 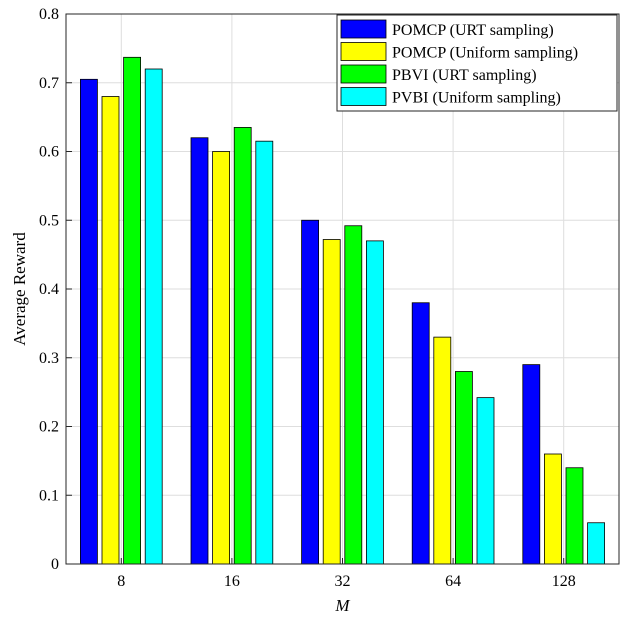 What do you see at coordinates (49, 152) in the screenshot?
I see `y-tick-label: 0.6` at bounding box center [49, 152].